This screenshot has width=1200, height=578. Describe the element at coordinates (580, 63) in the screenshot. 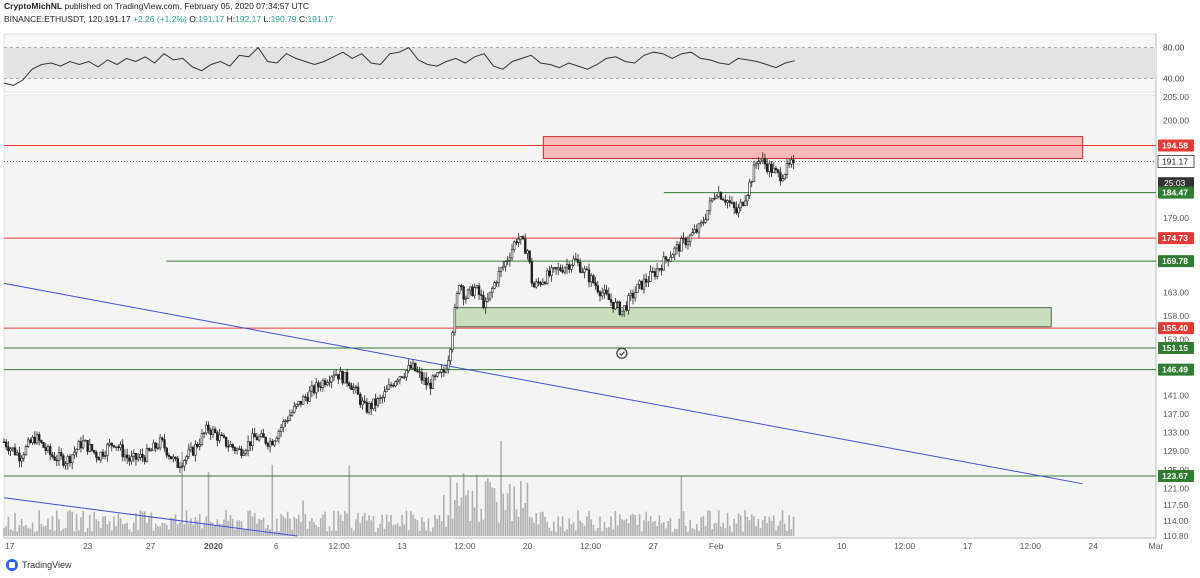

I see `rsi-band` at that location.